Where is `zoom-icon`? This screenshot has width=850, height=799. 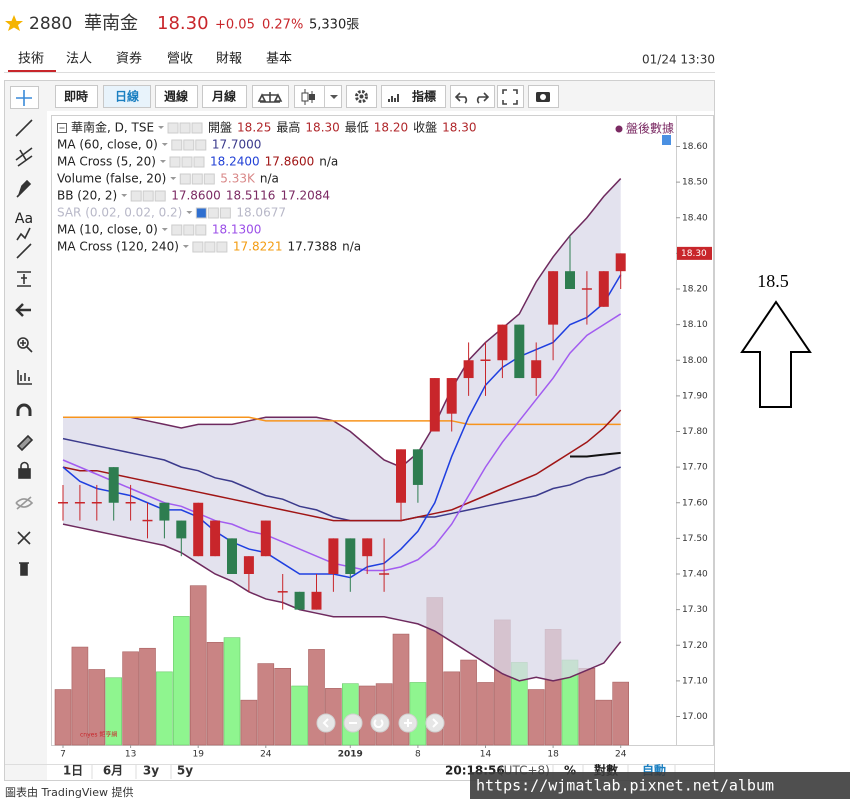
zoom-icon is located at coordinates (26, 346).